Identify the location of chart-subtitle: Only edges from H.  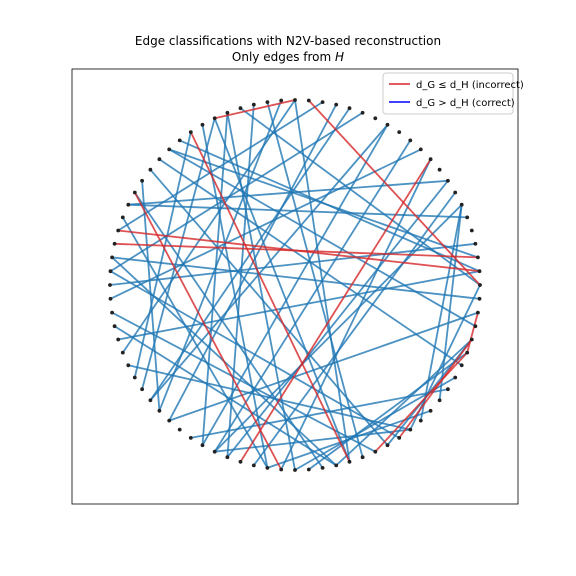
(288, 57).